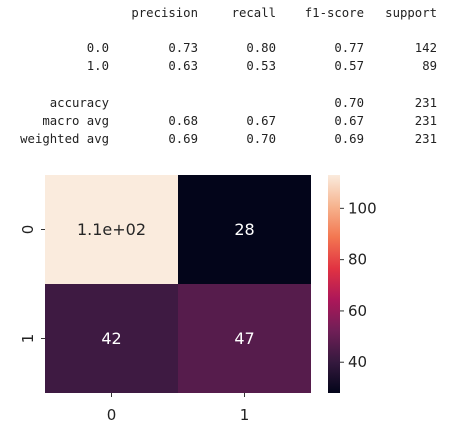 The width and height of the screenshot is (456, 422). What do you see at coordinates (411, 13) in the screenshot?
I see `header-support: support` at bounding box center [411, 13].